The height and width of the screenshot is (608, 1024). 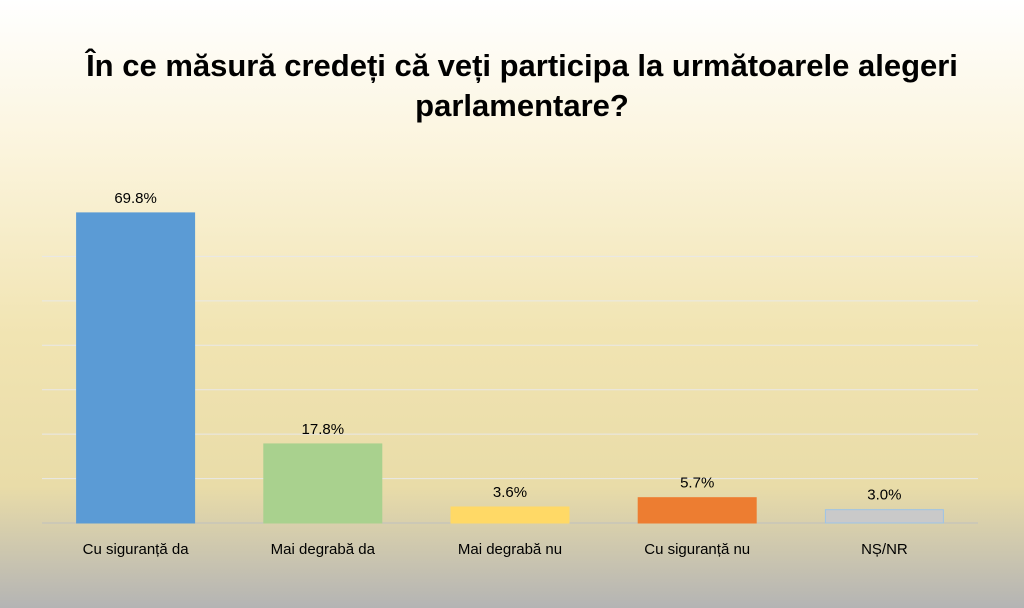 What do you see at coordinates (135, 198) in the screenshot?
I see `value-label: 69.8%` at bounding box center [135, 198].